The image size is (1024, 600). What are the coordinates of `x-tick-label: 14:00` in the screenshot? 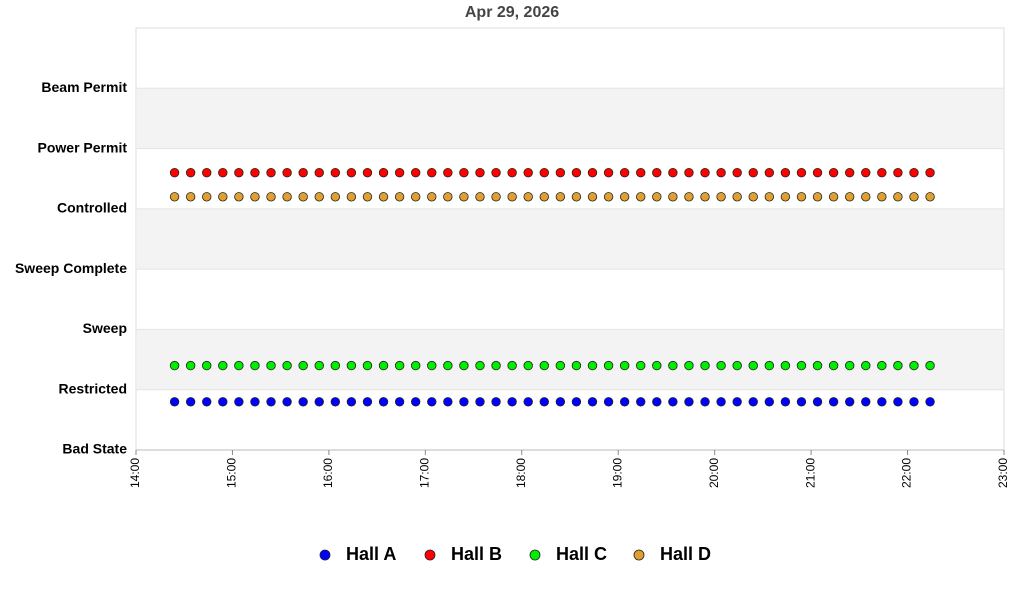 It's located at (135, 473).